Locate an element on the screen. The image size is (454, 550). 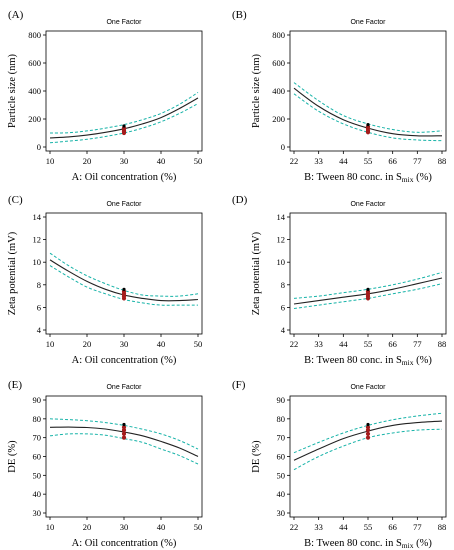
x-tick-label: 44 is located at coordinates (343, 161).